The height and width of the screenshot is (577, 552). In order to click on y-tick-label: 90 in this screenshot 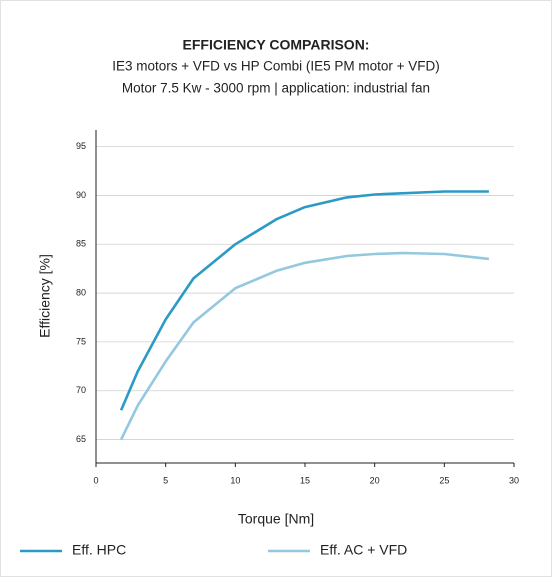, I will do `click(81, 195)`.